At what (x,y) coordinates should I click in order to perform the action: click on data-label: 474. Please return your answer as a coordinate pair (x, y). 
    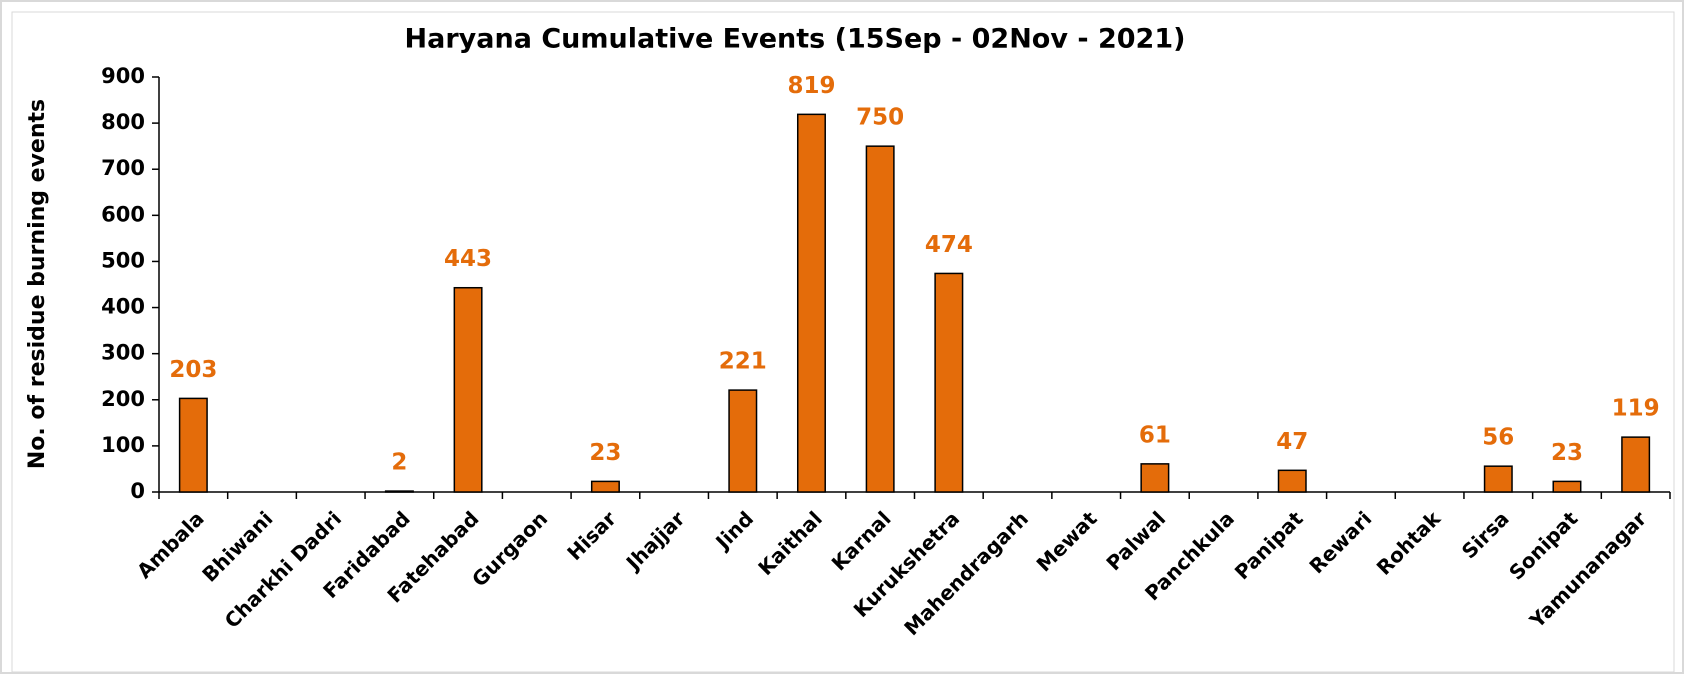
    Looking at the image, I should click on (949, 245).